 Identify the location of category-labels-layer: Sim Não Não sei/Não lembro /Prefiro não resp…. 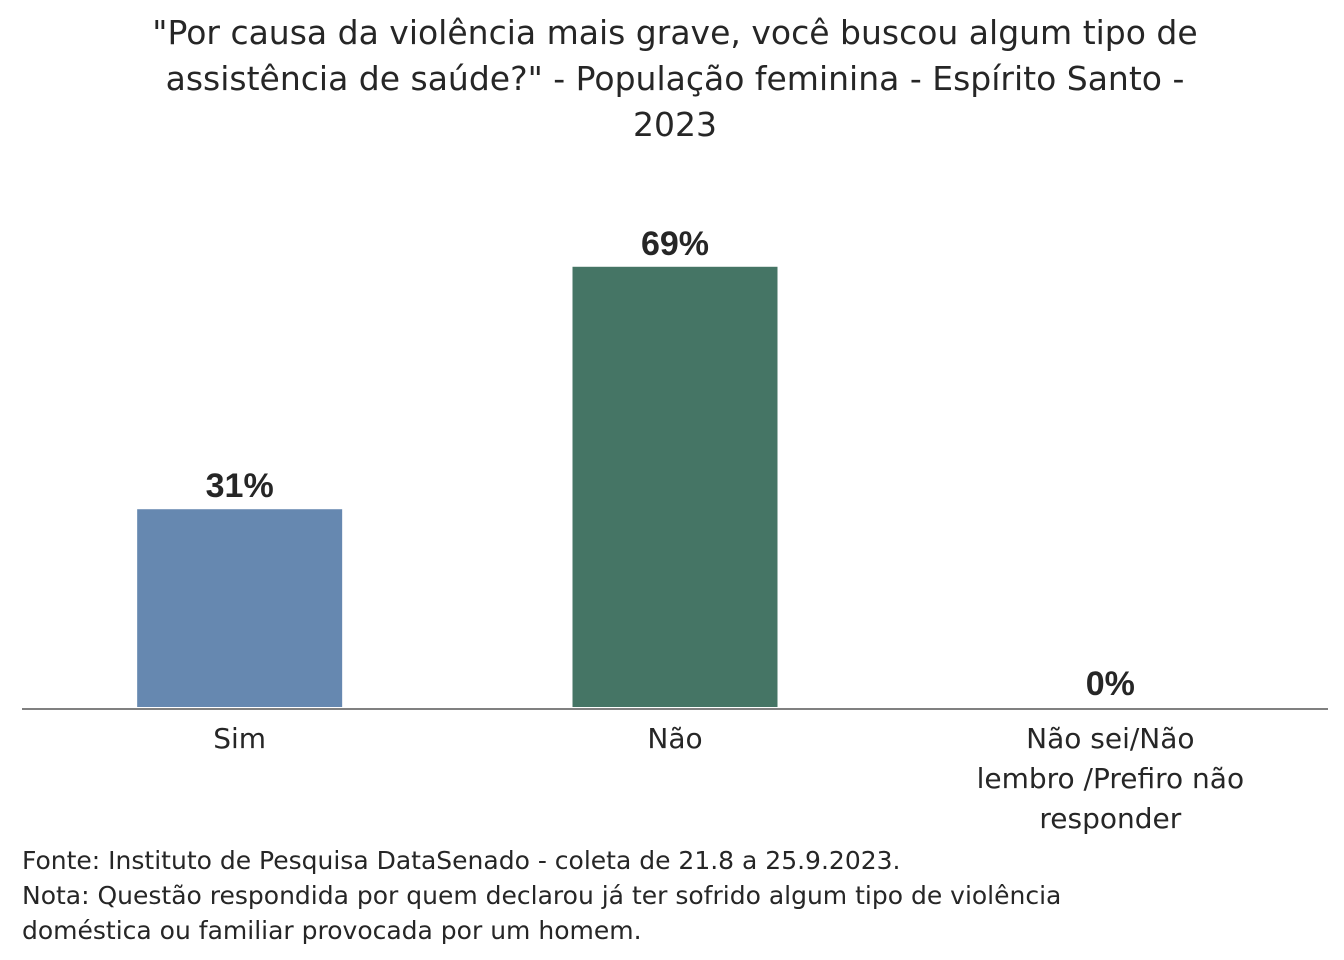
(728, 778).